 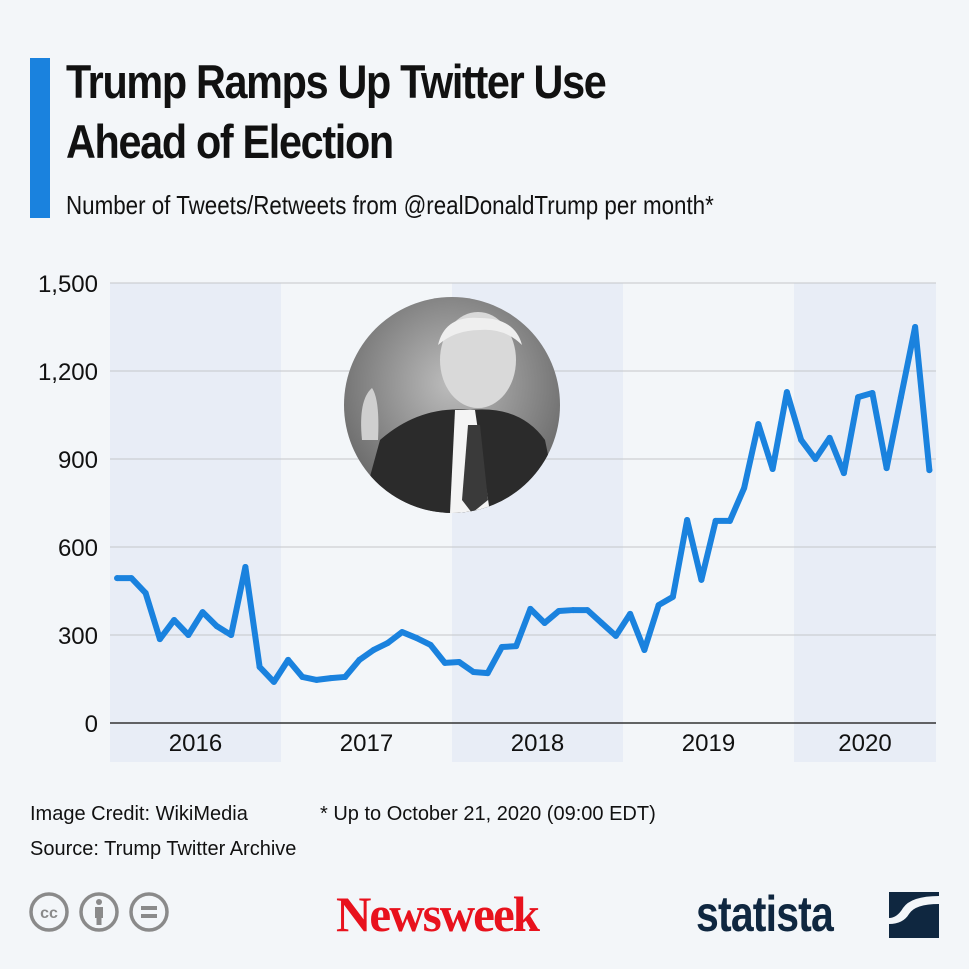 What do you see at coordinates (40, 138) in the screenshot?
I see `accent-bar` at bounding box center [40, 138].